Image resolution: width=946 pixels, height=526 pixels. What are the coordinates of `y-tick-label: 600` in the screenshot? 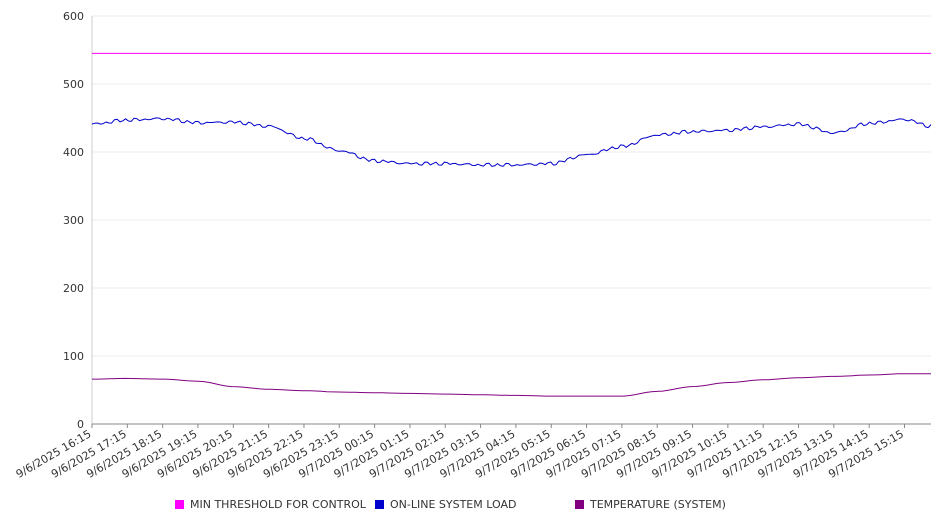 It's located at (73, 16).